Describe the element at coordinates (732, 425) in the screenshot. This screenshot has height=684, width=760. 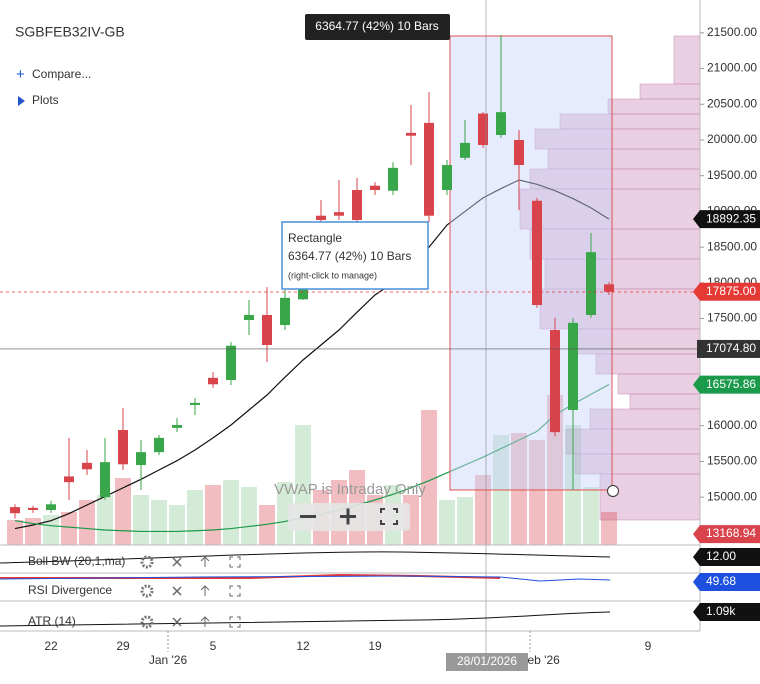
I see `y-tick-label: 16000.00` at that location.